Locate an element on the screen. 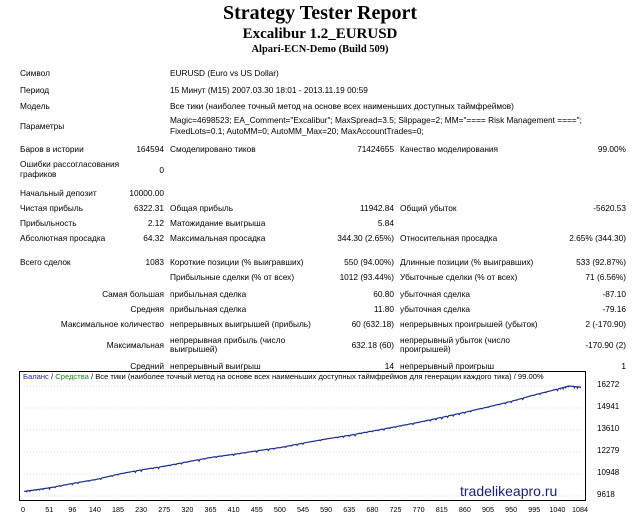  avgcons-label: Средний is located at coordinates (147, 366).